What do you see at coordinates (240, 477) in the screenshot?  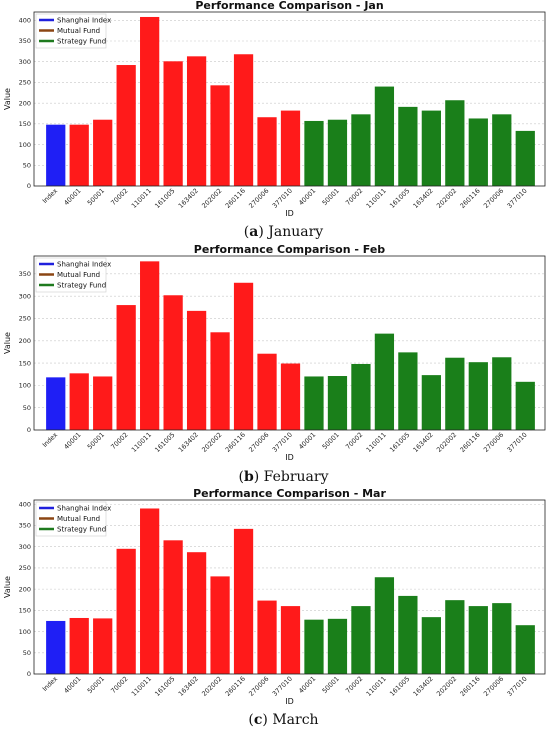 I see `caption-open-paren: (` at bounding box center [240, 477].